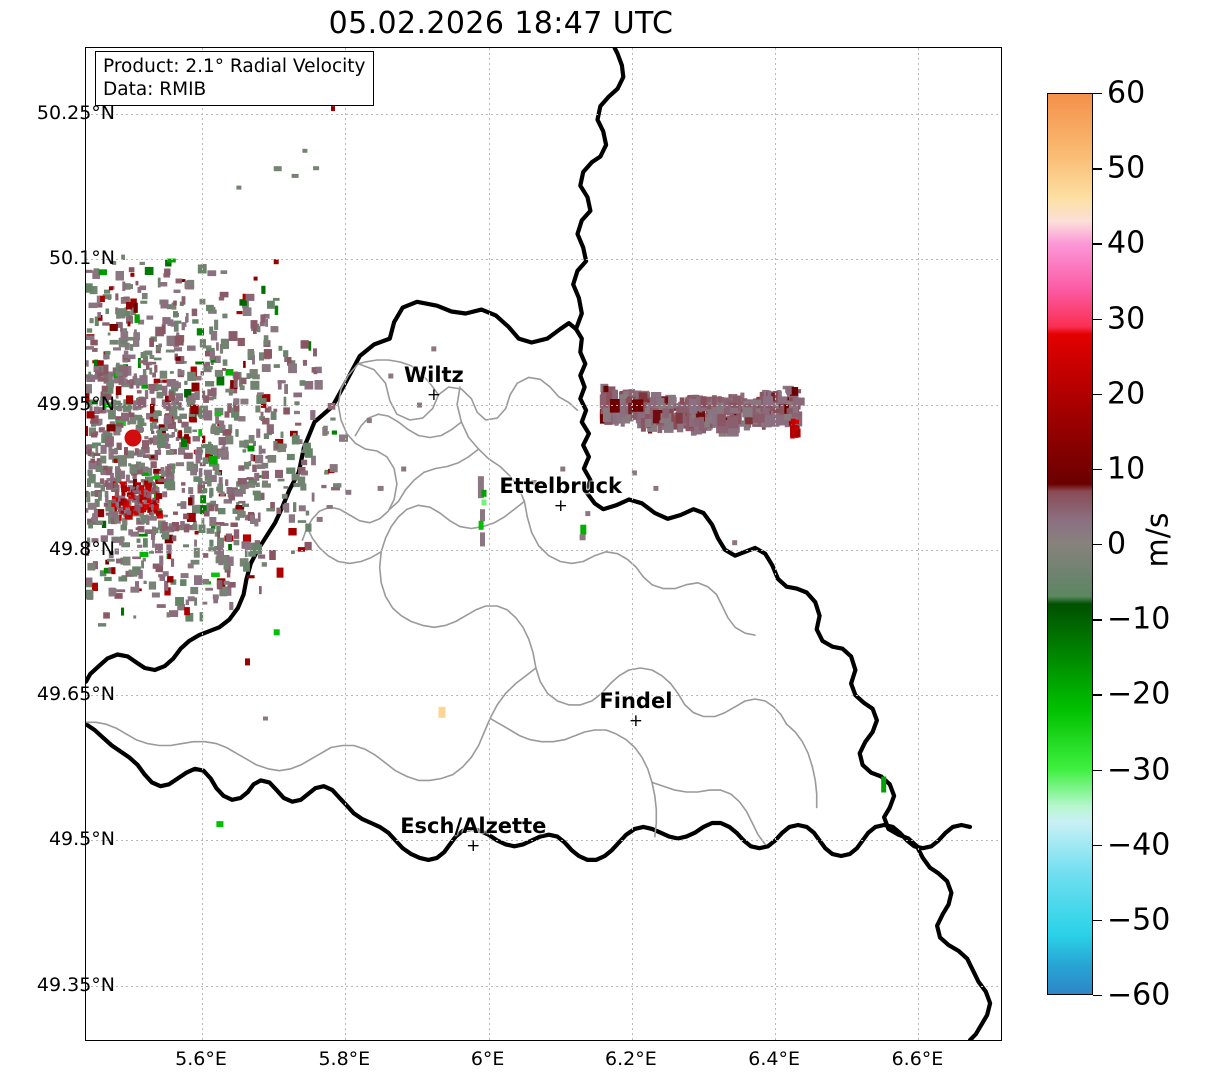 This screenshot has width=1207, height=1081. Describe the element at coordinates (1097, 169) in the screenshot. I see `colorbar-tick-mark` at that location.